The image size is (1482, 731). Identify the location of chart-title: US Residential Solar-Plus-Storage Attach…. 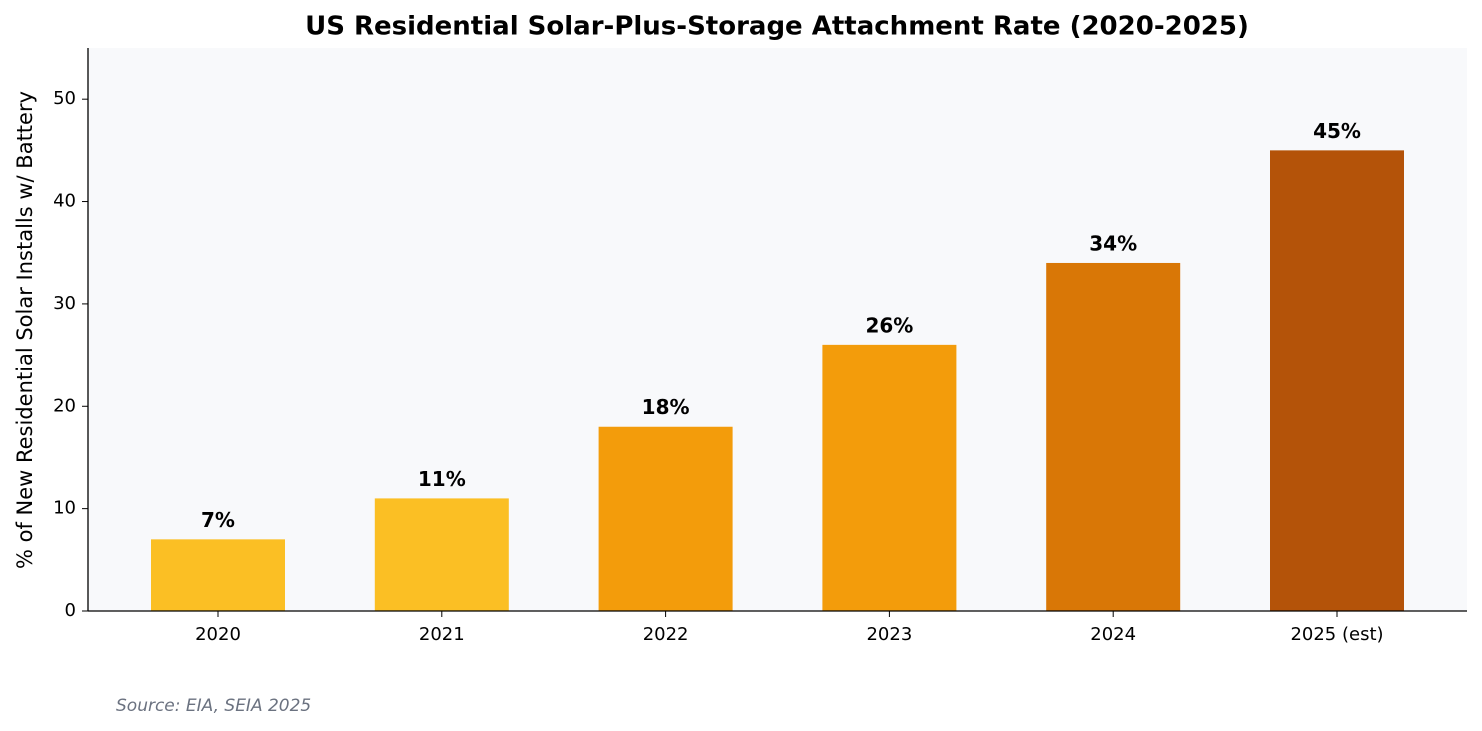
(777, 27).